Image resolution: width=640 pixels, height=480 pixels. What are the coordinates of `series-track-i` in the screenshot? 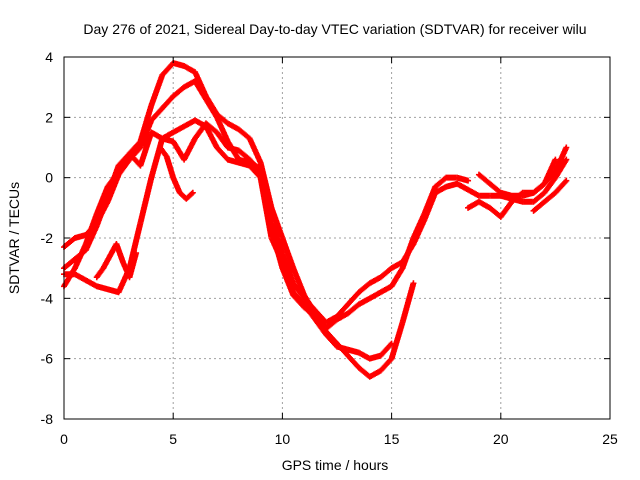 It's located at (550, 195).